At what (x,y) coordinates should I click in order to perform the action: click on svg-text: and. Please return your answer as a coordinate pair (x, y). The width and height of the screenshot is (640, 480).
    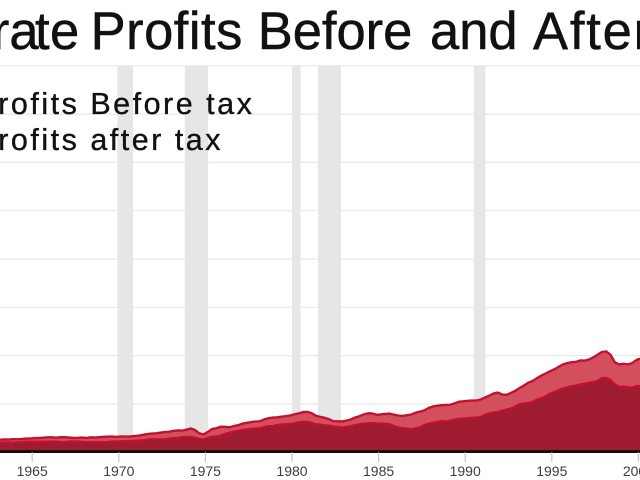
    Looking at the image, I should click on (474, 31).